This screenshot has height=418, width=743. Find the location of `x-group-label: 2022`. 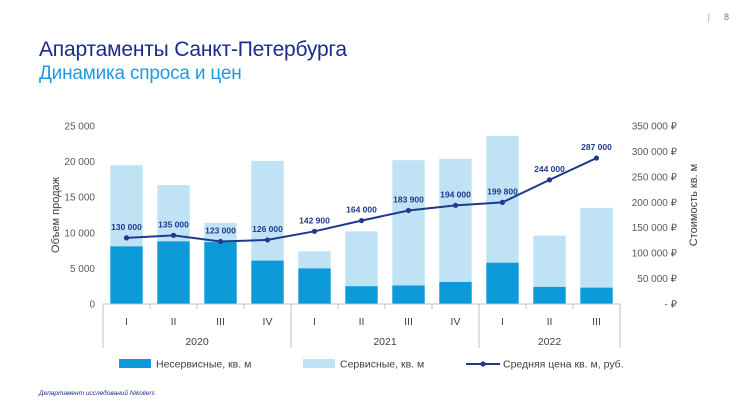

x-group-label: 2022 is located at coordinates (550, 342).